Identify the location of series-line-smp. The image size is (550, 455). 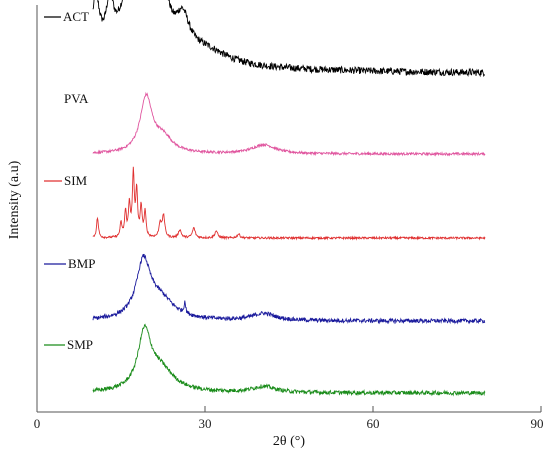
(289, 360).